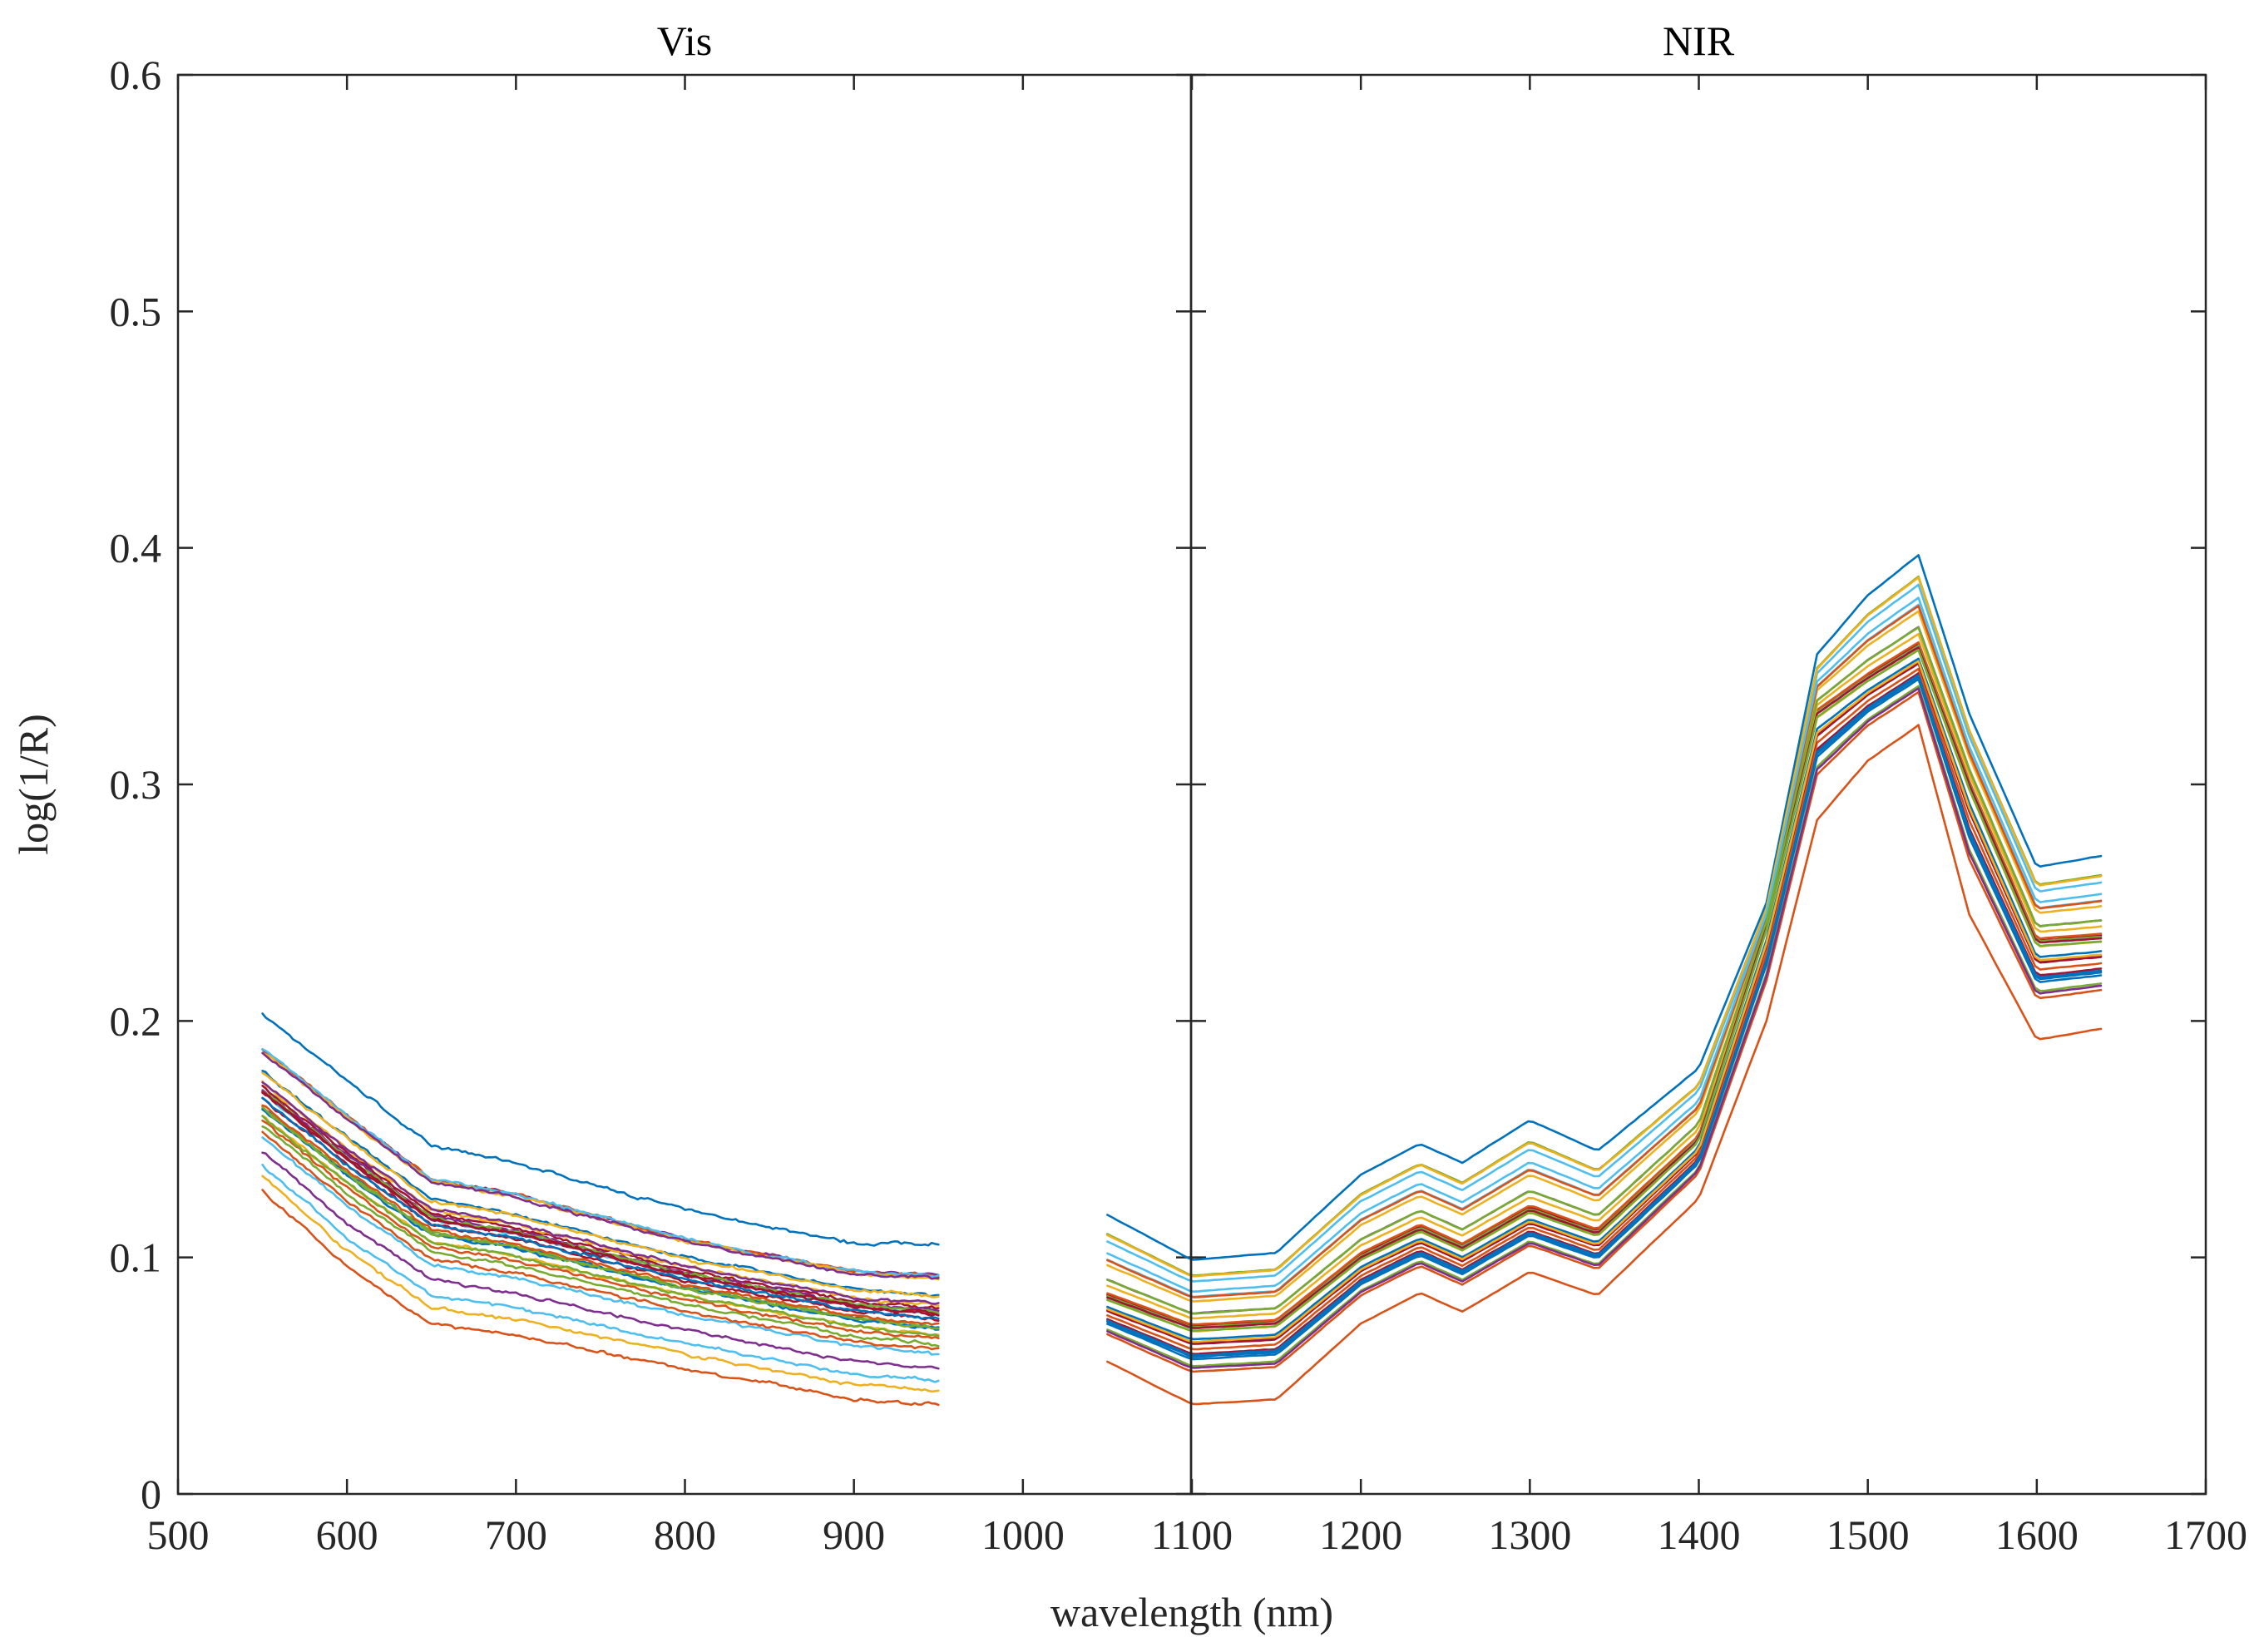 This screenshot has height=1652, width=2259. I want to click on nir-panel-title: NIR, so click(1699, 40).